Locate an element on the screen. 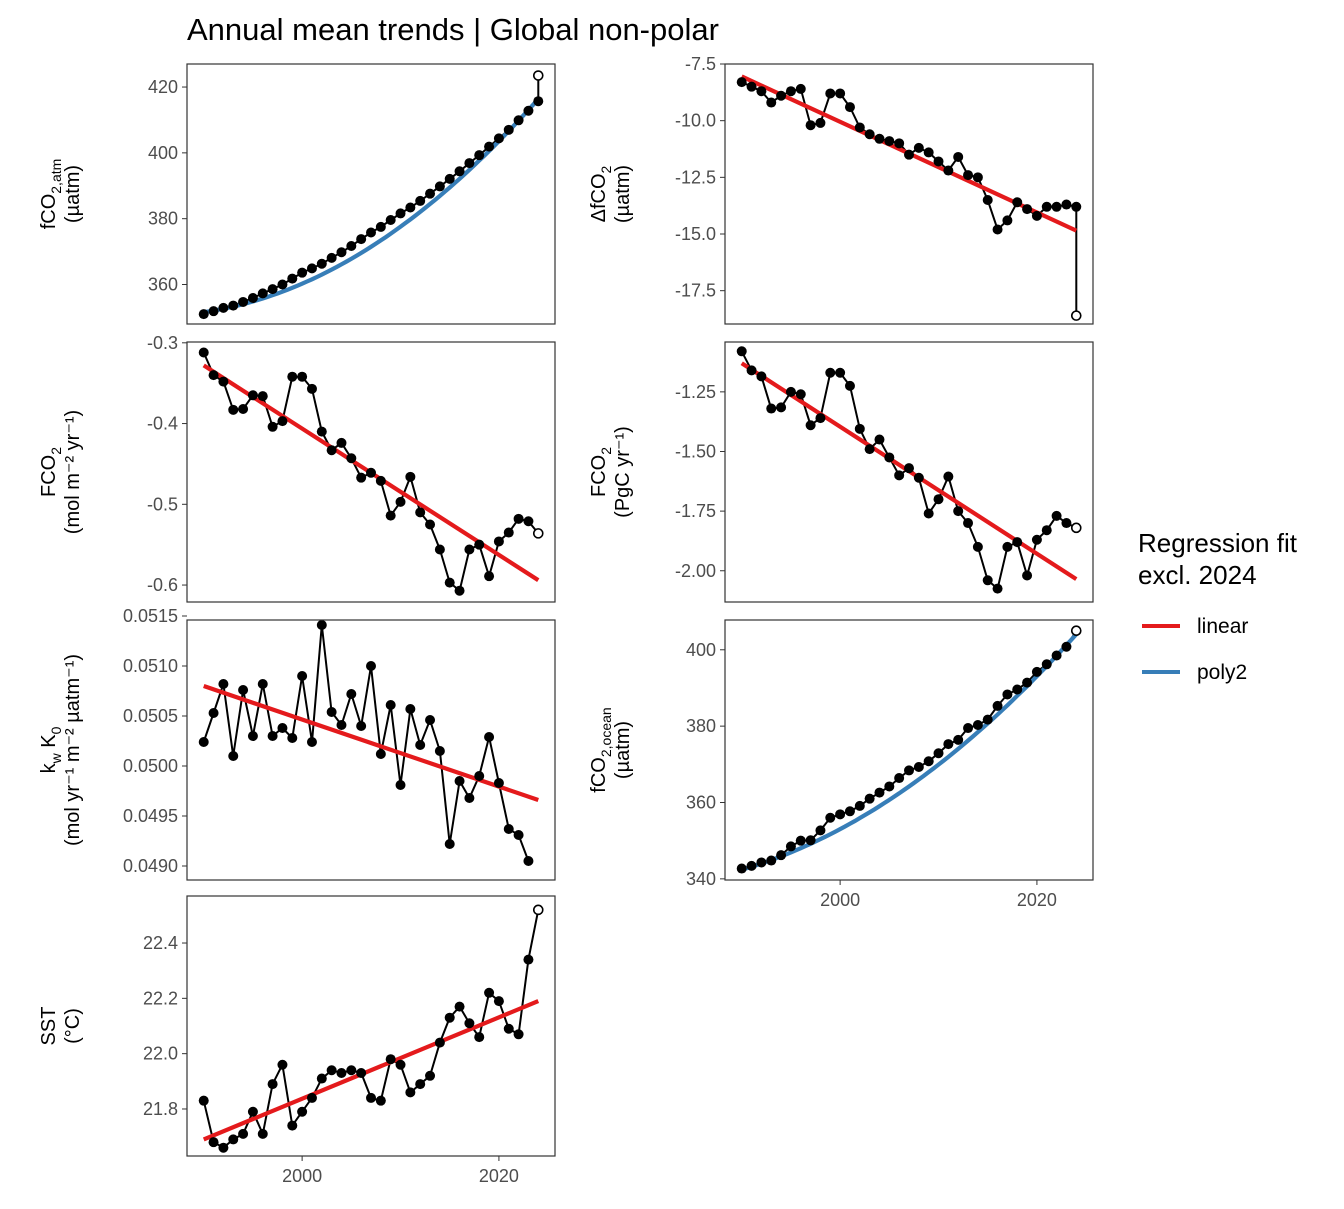 The height and width of the screenshot is (1209, 1344). linear-fit-line is located at coordinates (371, 1070).